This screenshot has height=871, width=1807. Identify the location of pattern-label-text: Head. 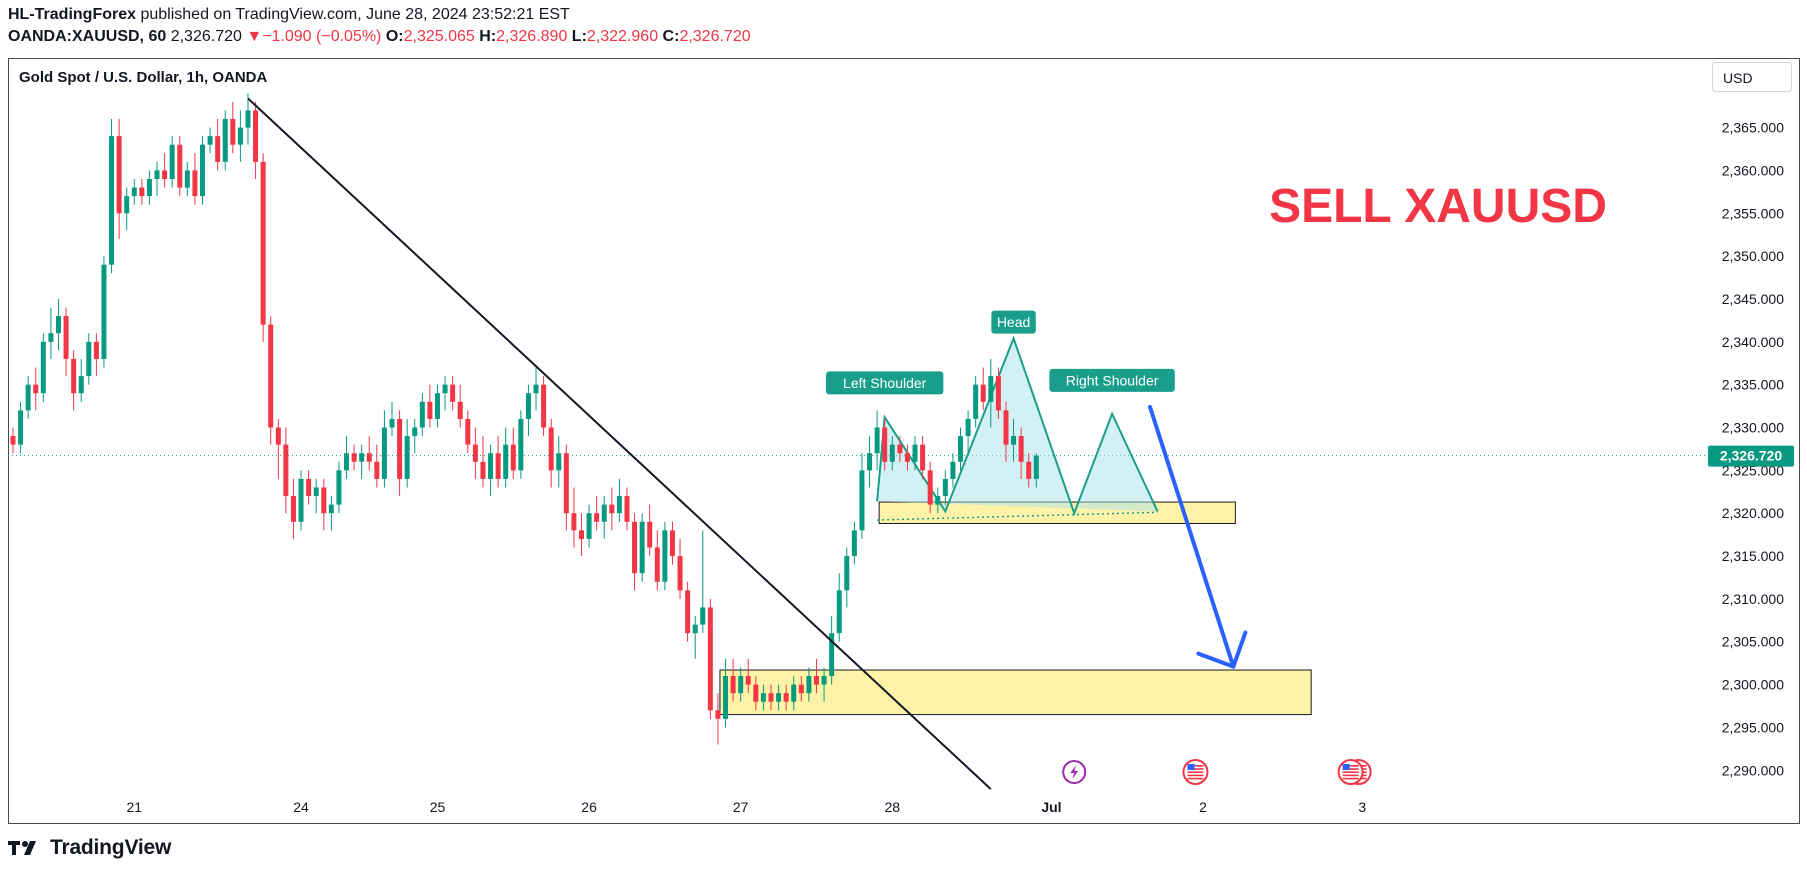
(1013, 322).